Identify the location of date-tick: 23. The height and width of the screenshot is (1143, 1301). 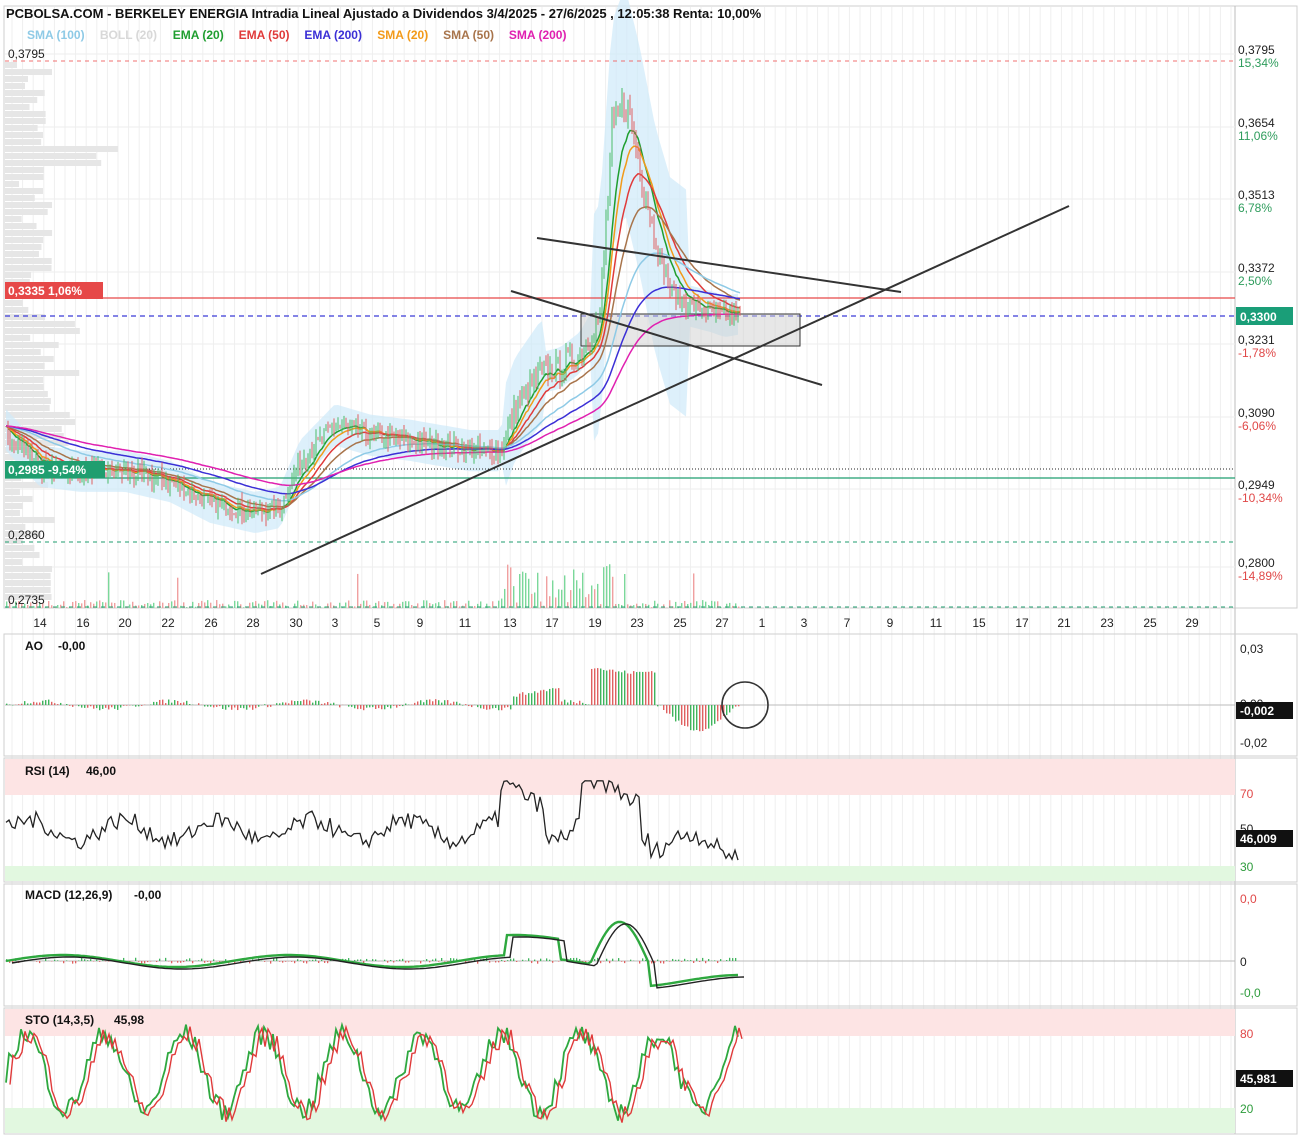
(637, 623).